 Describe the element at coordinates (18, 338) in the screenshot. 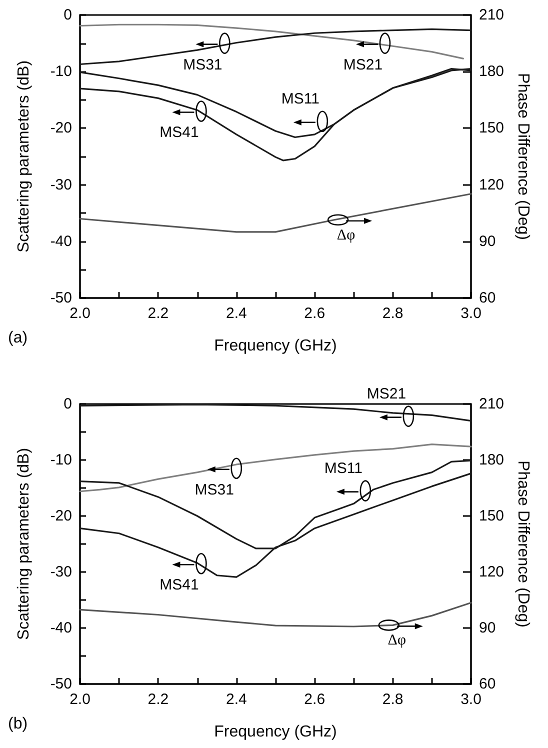

I see `text: (a)` at that location.